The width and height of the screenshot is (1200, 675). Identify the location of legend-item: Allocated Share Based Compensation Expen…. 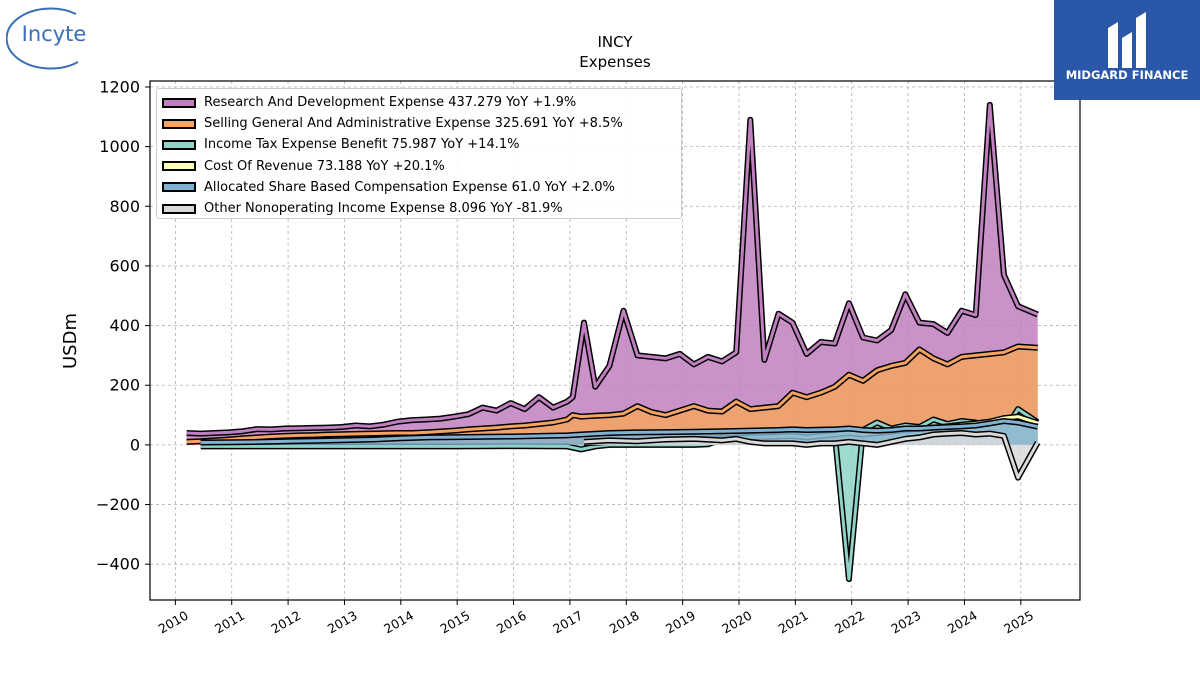
(421, 187).